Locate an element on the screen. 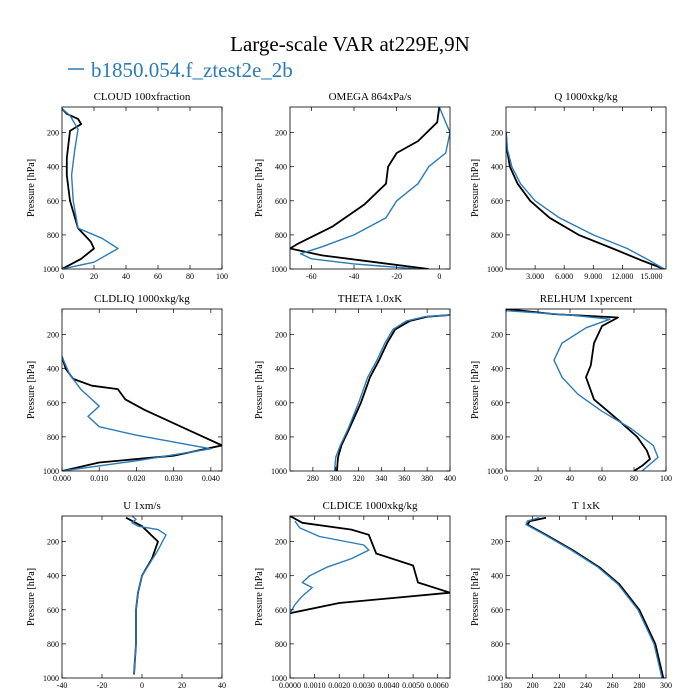 Image resolution: width=700 pixels, height=700 pixels. x-tick-label: 0.0050 is located at coordinates (413, 685).